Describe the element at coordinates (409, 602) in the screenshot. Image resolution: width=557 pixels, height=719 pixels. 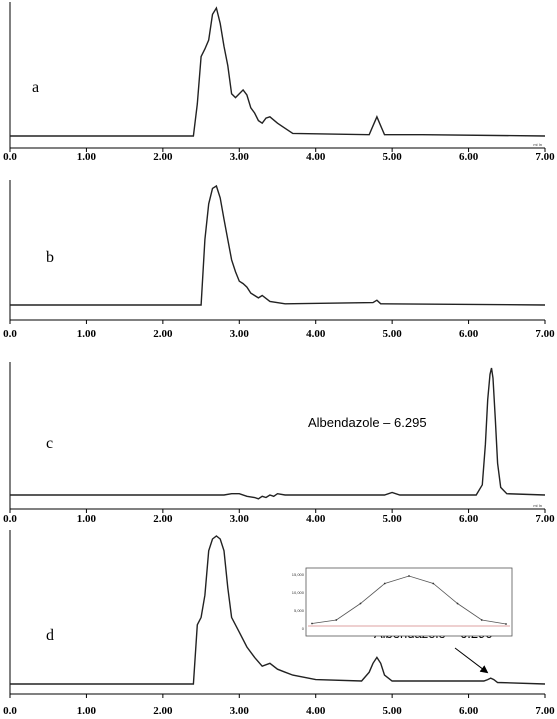
I see `inset-frame` at that location.